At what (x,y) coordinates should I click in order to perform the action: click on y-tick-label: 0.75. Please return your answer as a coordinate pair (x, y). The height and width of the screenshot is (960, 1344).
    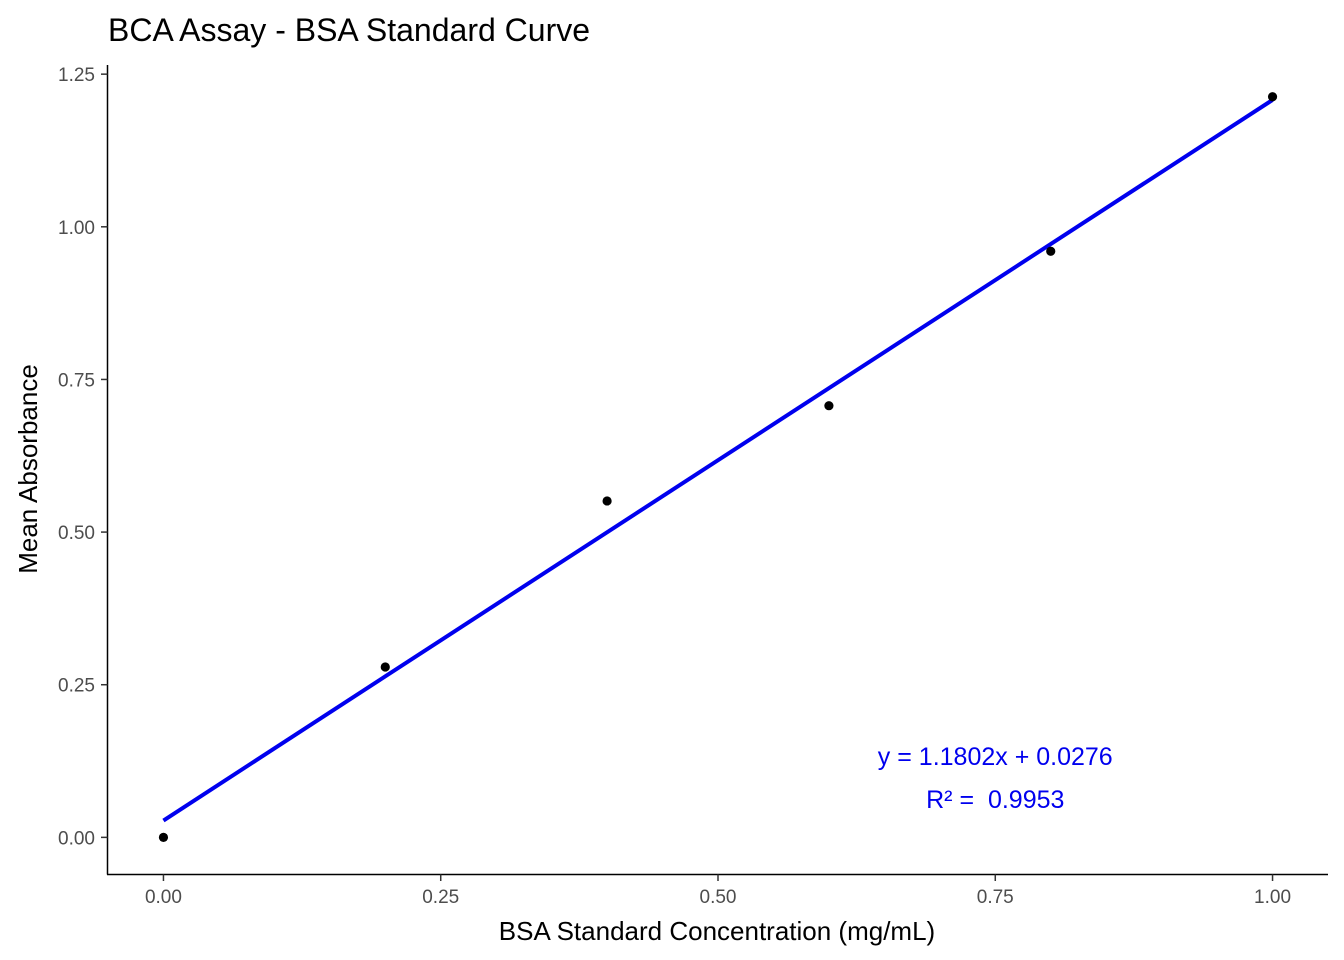
    Looking at the image, I should click on (76, 380).